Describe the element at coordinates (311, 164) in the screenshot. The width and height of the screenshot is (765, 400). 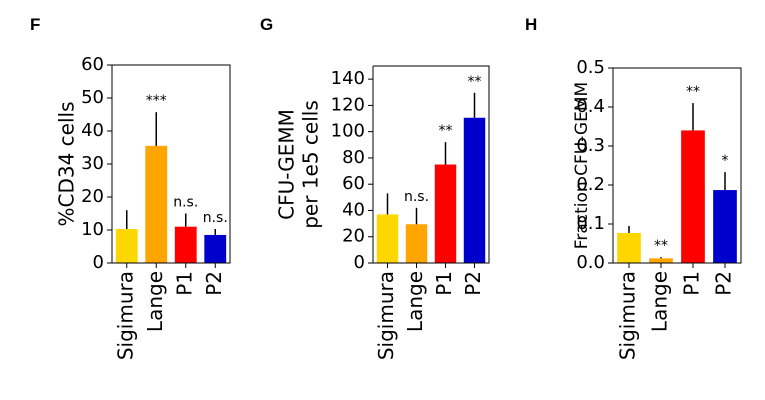
I see `y-axis-label: per 1e5 cells` at that location.